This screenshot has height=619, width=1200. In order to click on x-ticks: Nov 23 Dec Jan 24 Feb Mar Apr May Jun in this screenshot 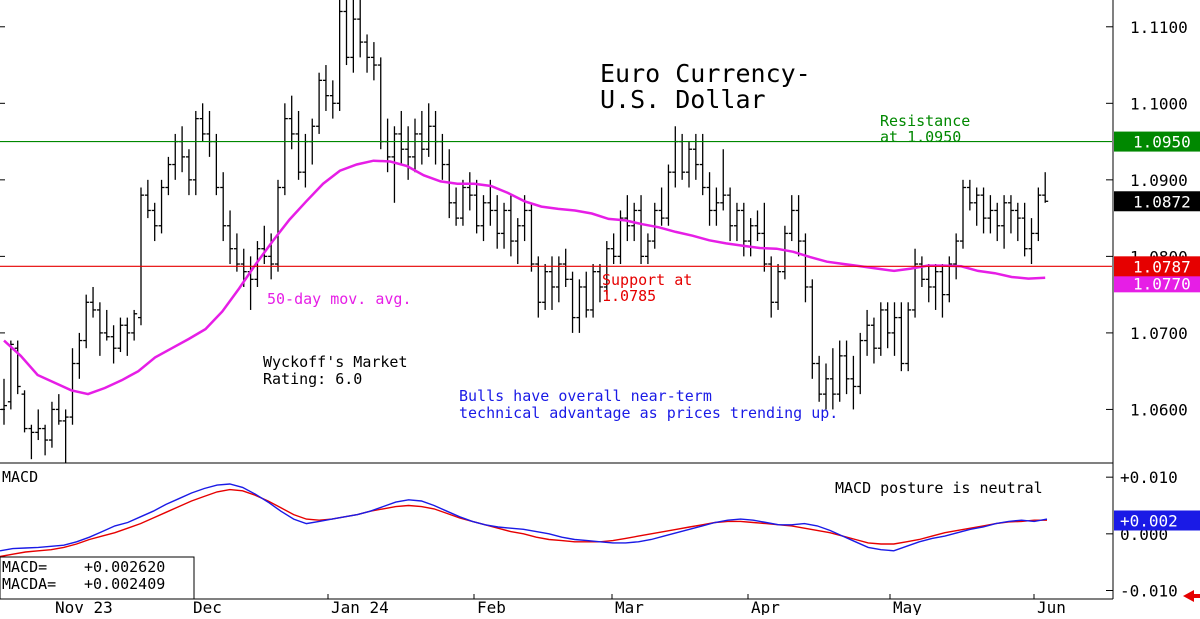, I will do `click(558, 605)`.